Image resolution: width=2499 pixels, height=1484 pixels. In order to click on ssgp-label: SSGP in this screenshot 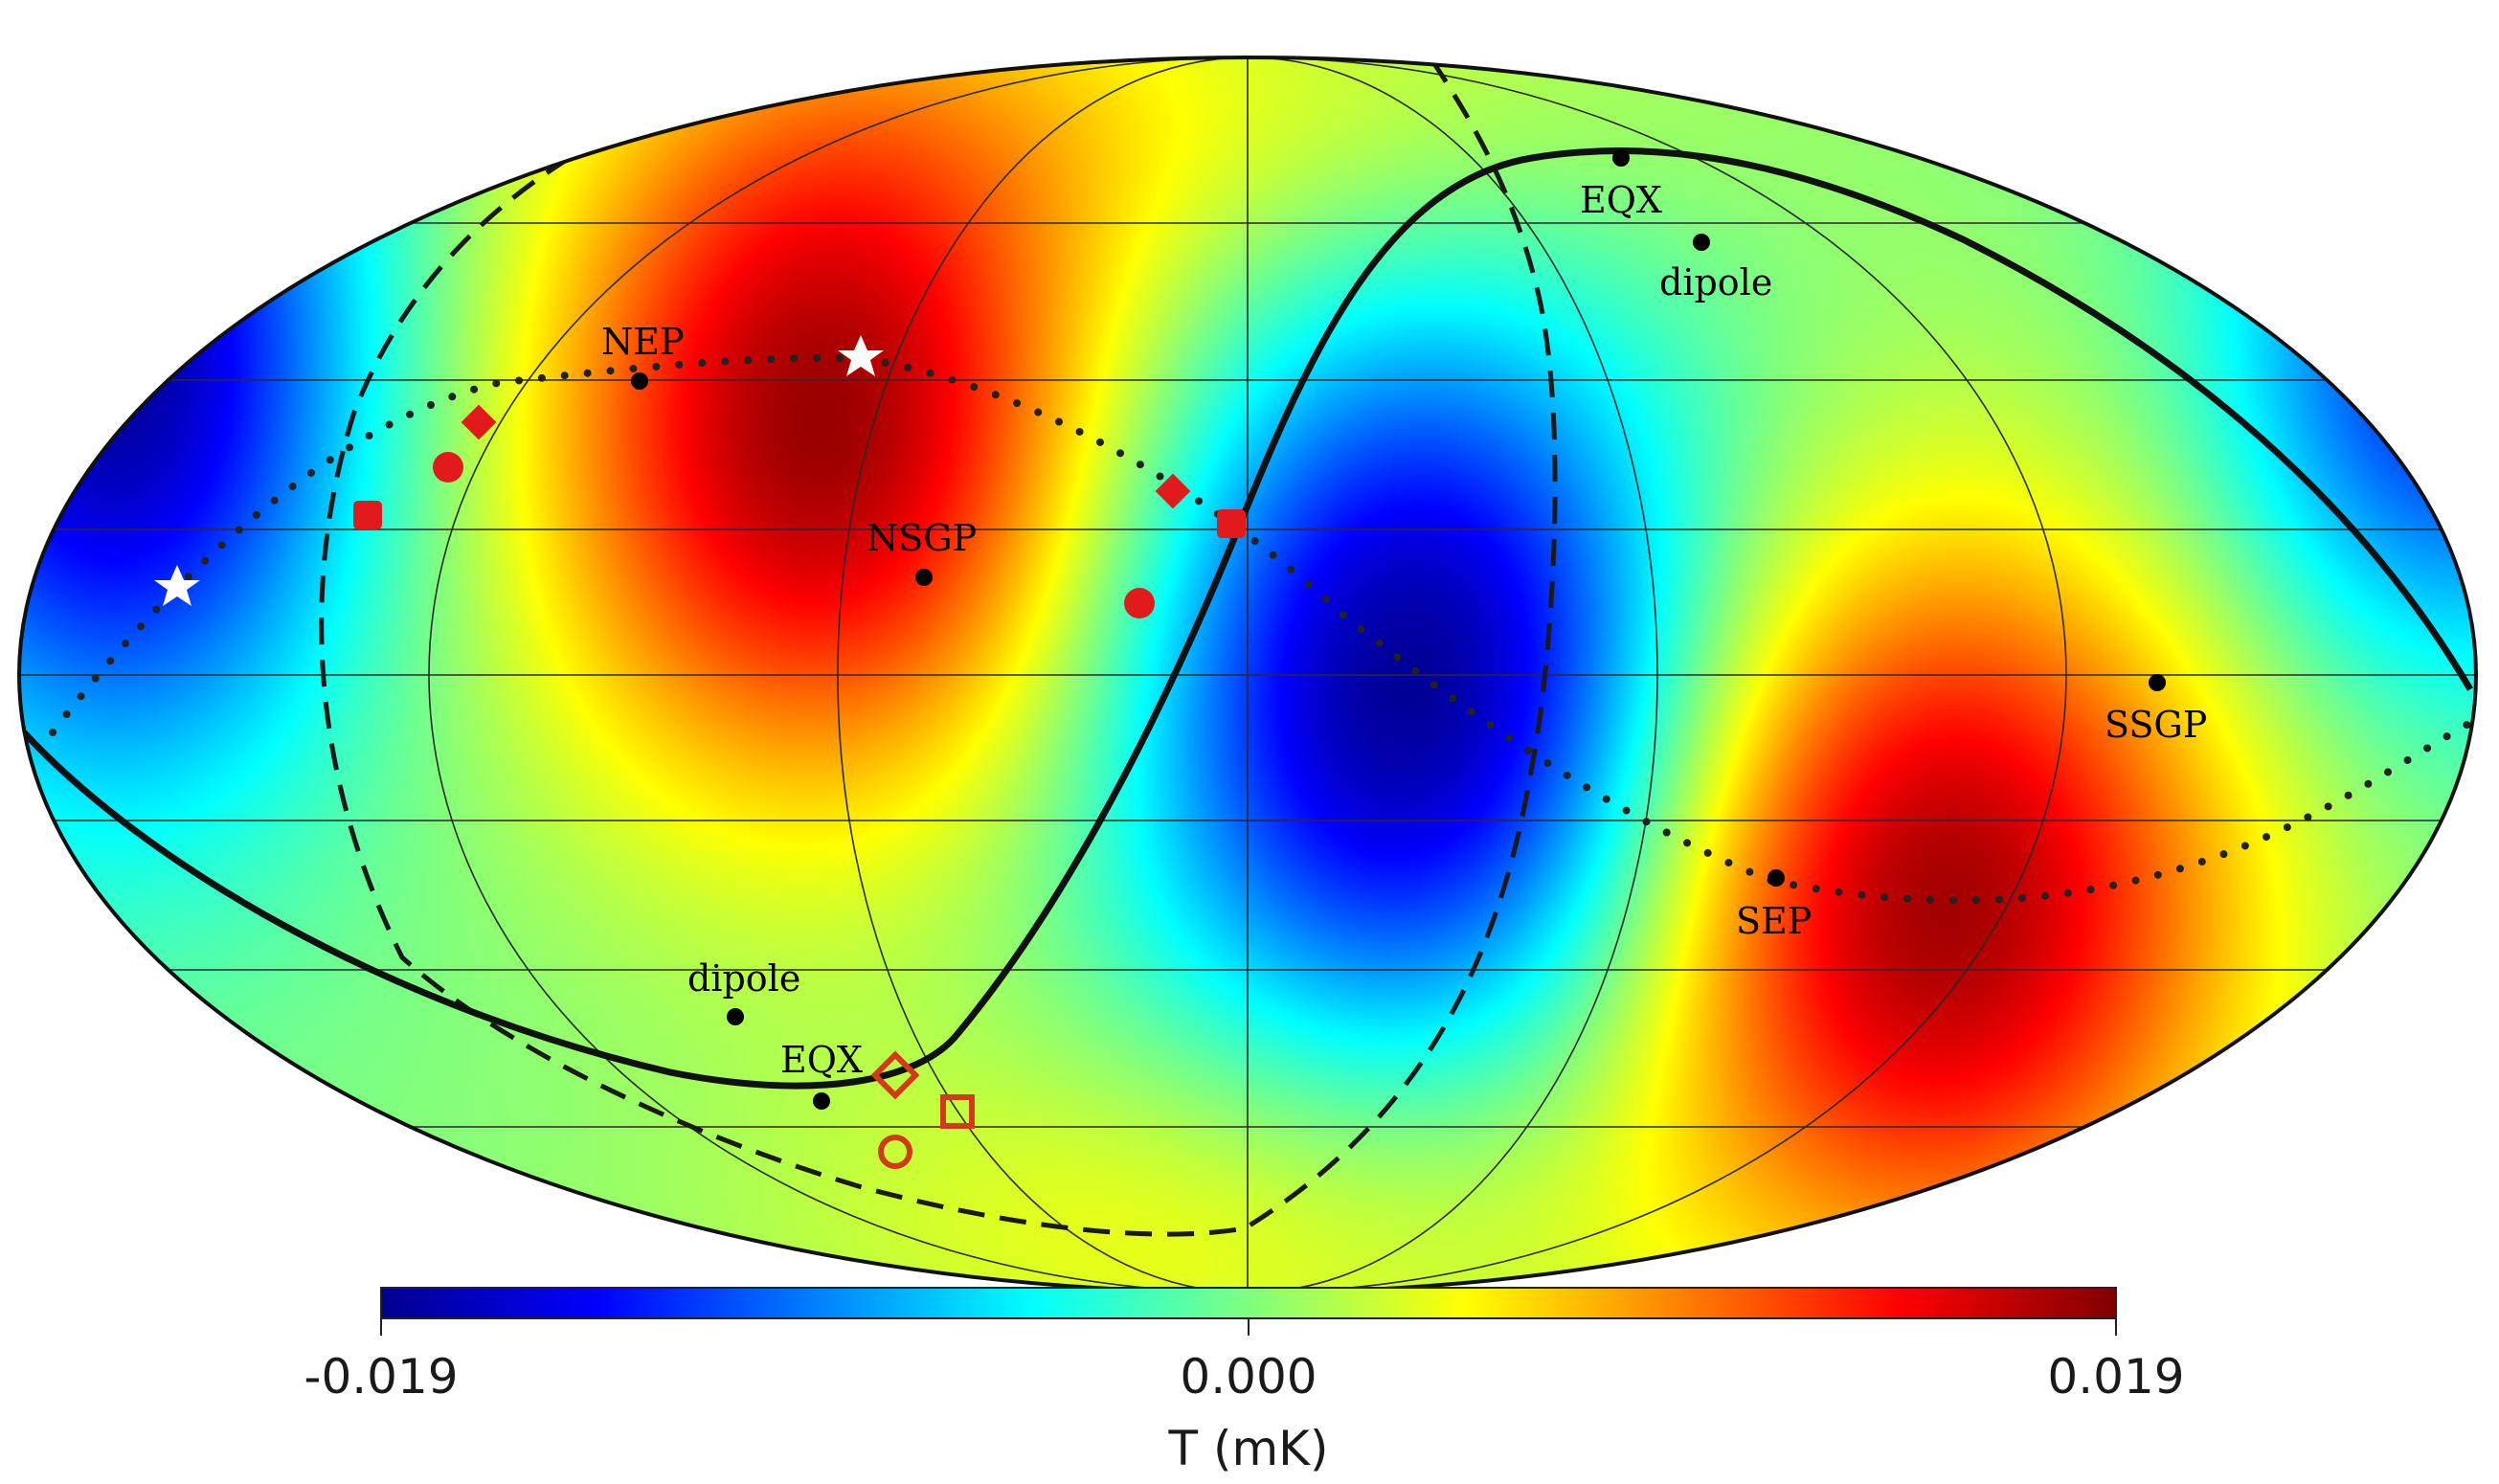, I will do `click(2156, 725)`.